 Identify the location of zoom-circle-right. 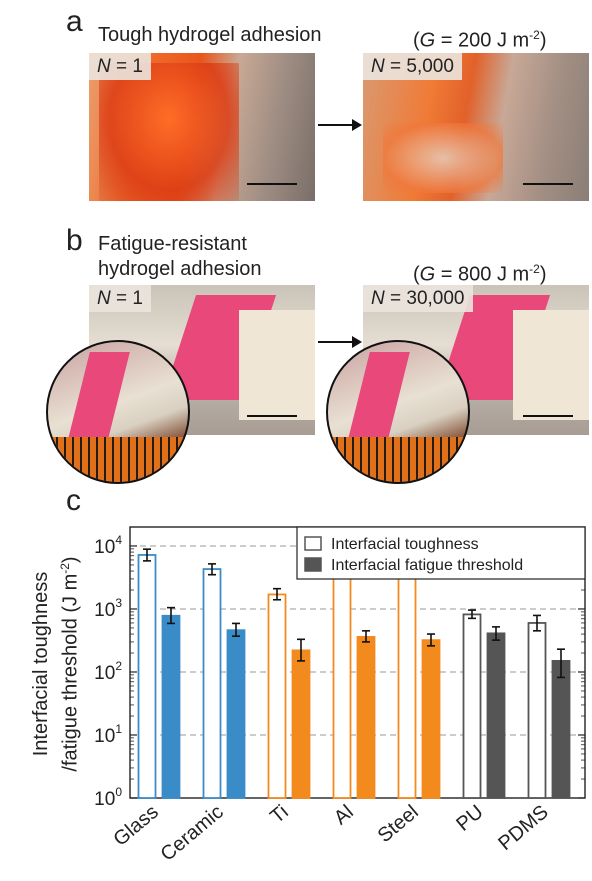
(398, 412).